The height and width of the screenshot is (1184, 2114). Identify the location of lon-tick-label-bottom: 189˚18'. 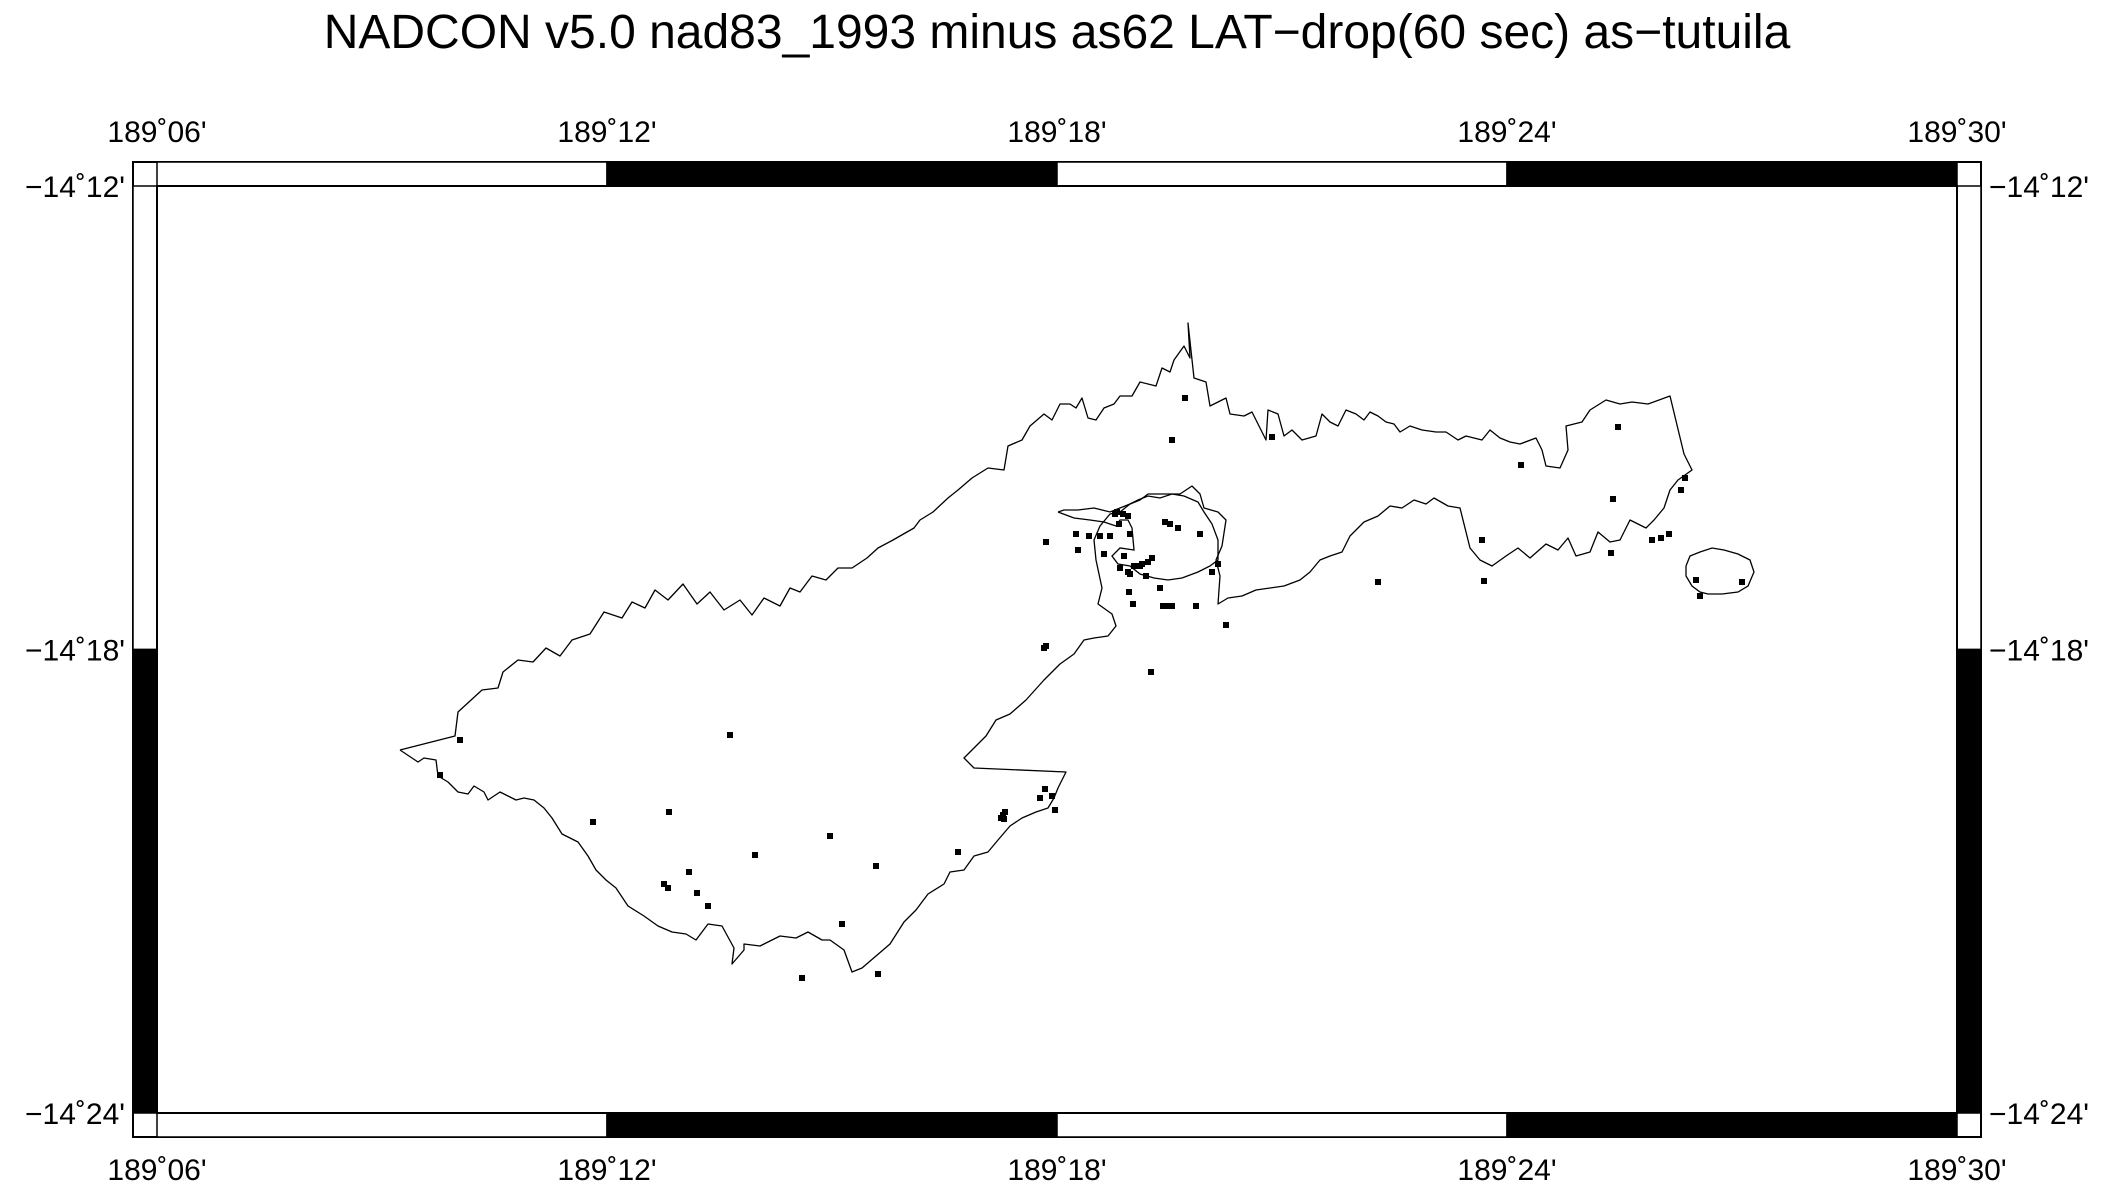
(1056, 1169).